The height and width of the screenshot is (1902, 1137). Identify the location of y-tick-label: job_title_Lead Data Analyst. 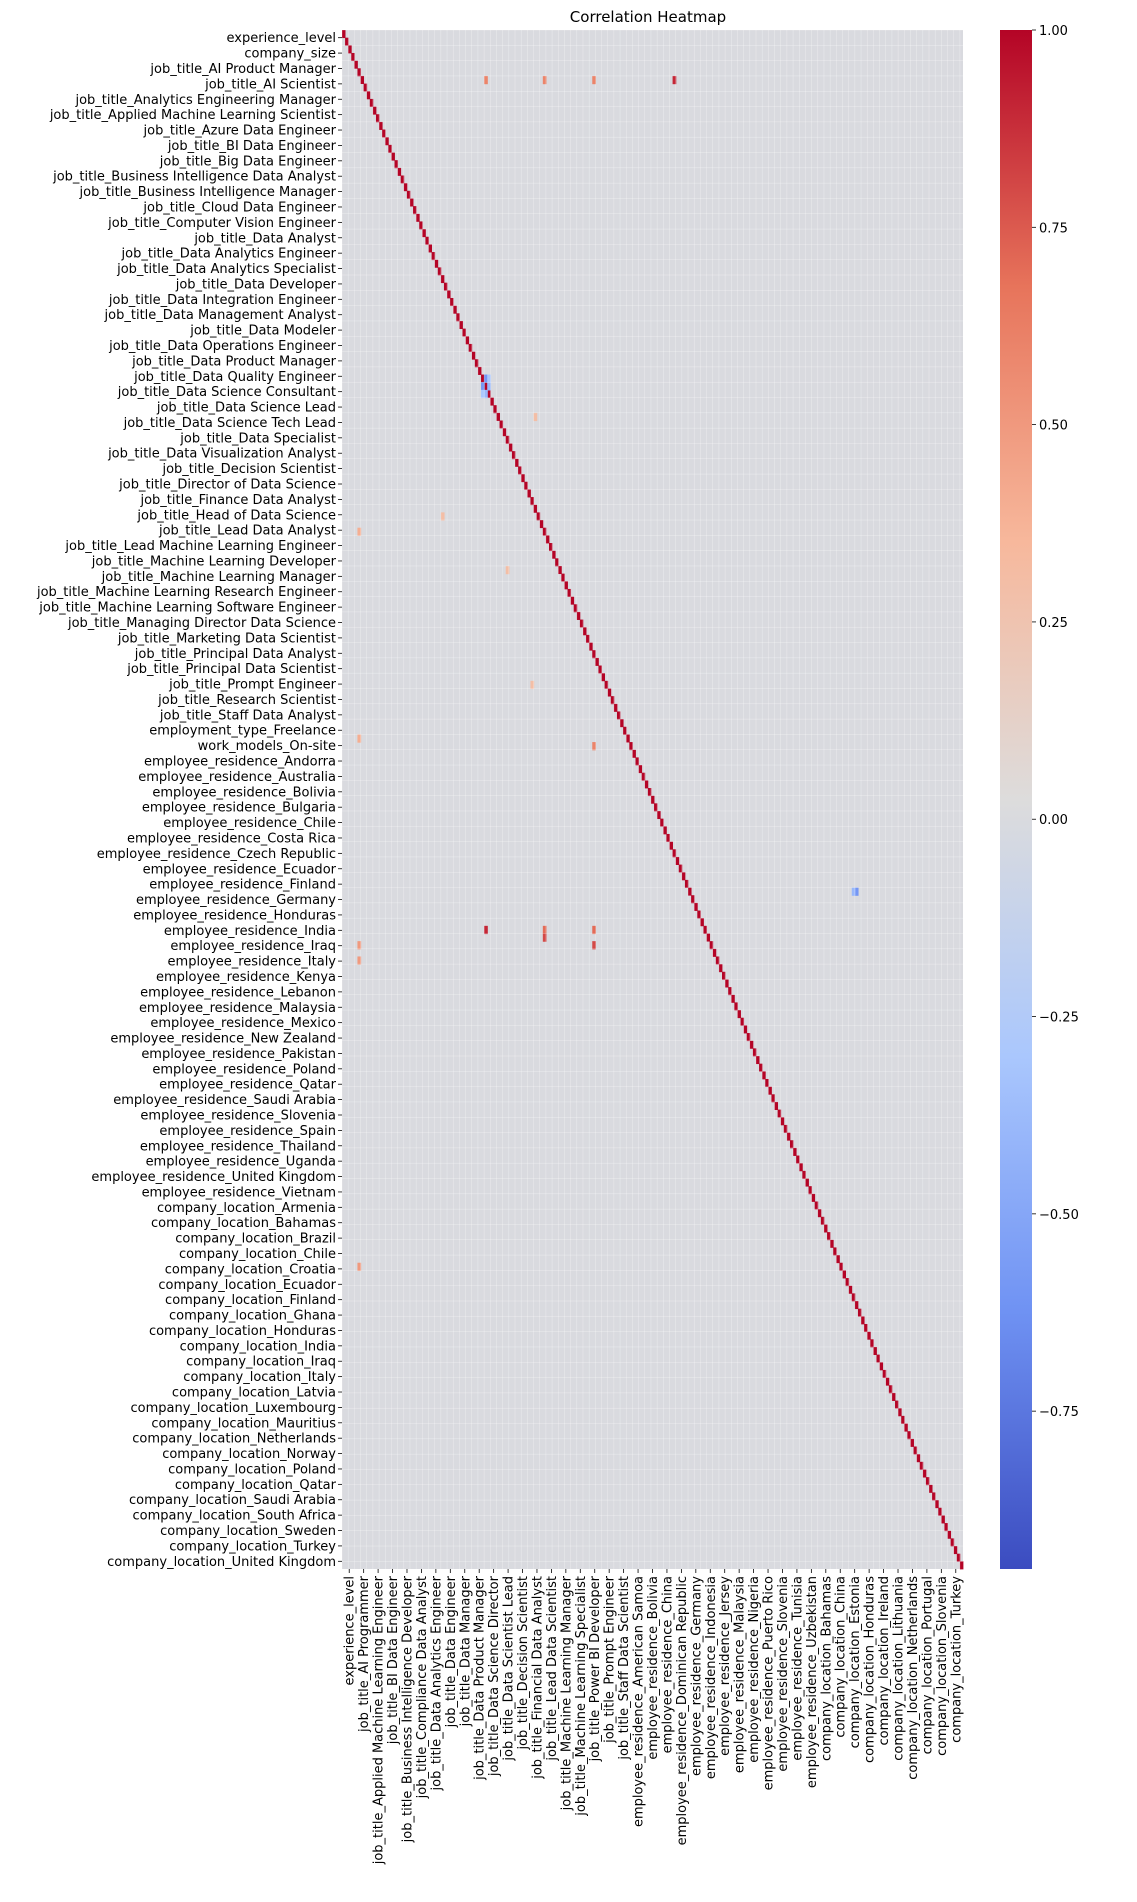
(247, 531).